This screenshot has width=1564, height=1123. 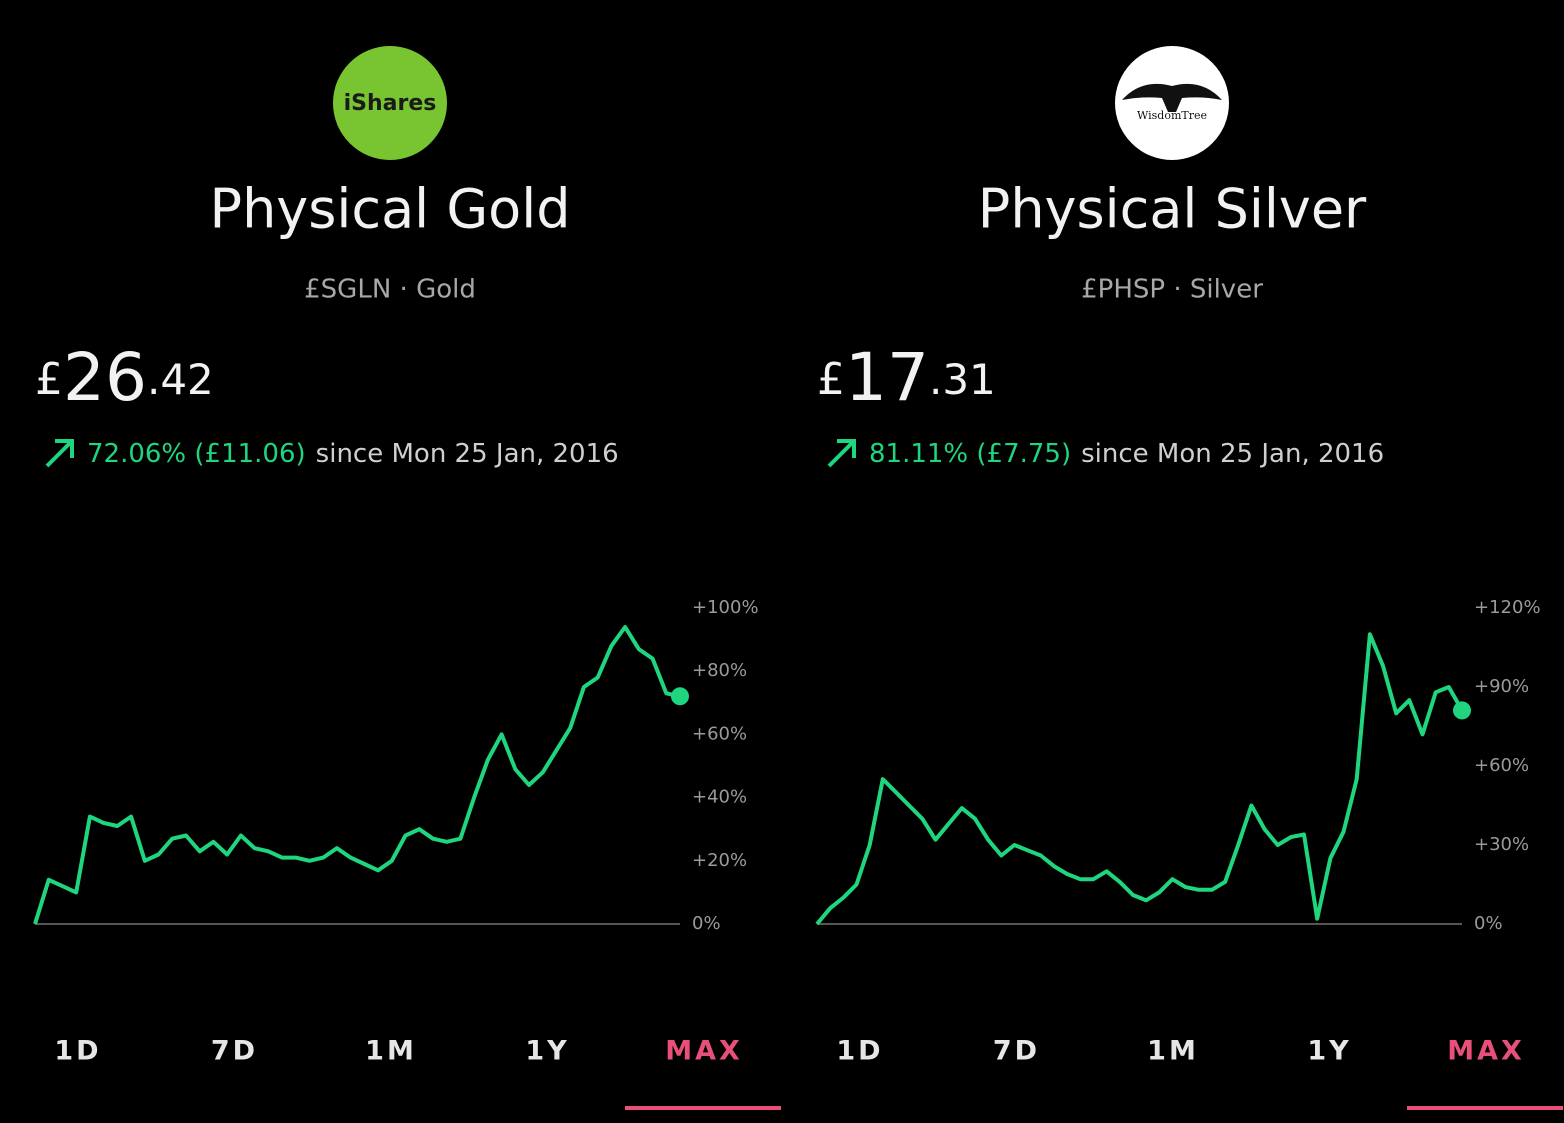 I want to click on price: £17.31, so click(x=906, y=377).